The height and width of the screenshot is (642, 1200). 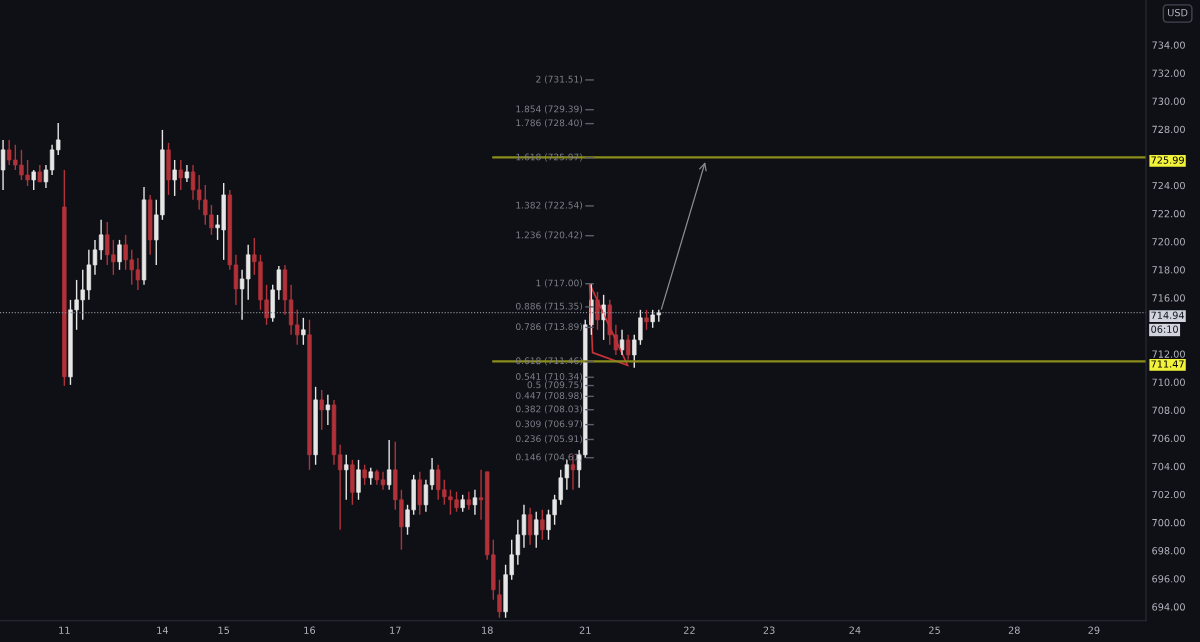 What do you see at coordinates (585, 630) in the screenshot?
I see `x-tick-label: 21` at bounding box center [585, 630].